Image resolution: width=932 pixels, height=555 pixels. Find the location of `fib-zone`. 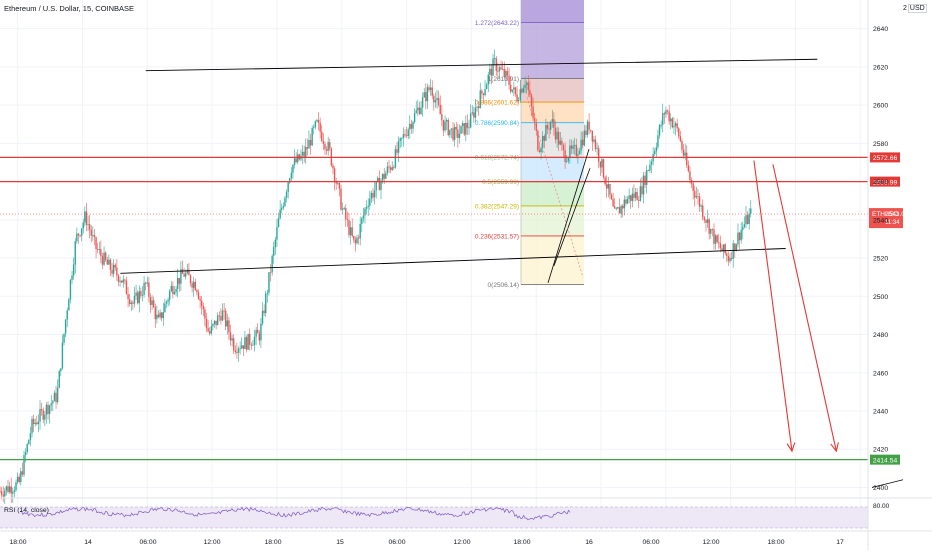

fib-zone is located at coordinates (552, 260).